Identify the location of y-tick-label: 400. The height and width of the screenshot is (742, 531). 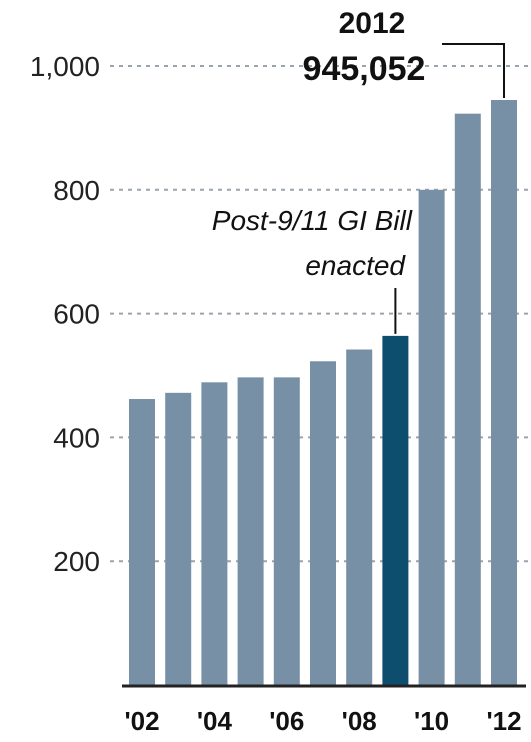
(76, 437).